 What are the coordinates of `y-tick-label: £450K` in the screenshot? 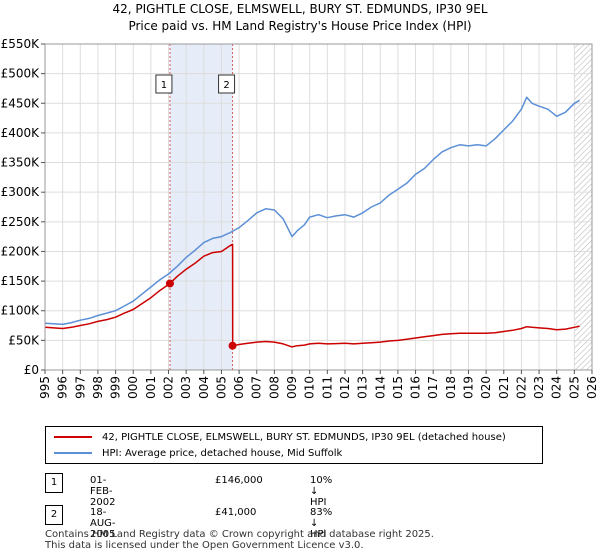 It's located at (21, 103).